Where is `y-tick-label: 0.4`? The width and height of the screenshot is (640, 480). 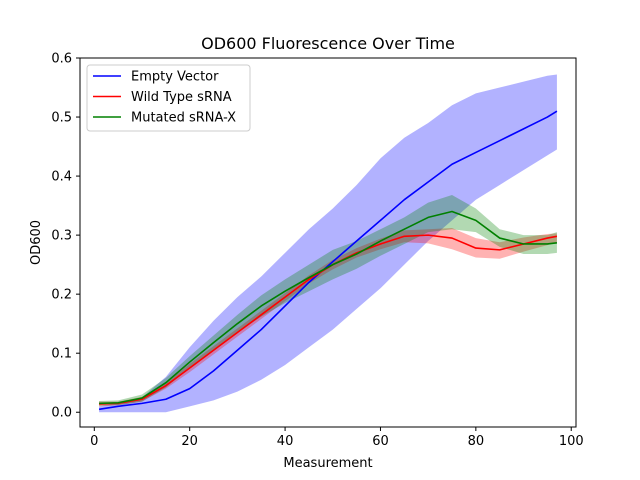 y-tick-label: 0.4 is located at coordinates (61, 177).